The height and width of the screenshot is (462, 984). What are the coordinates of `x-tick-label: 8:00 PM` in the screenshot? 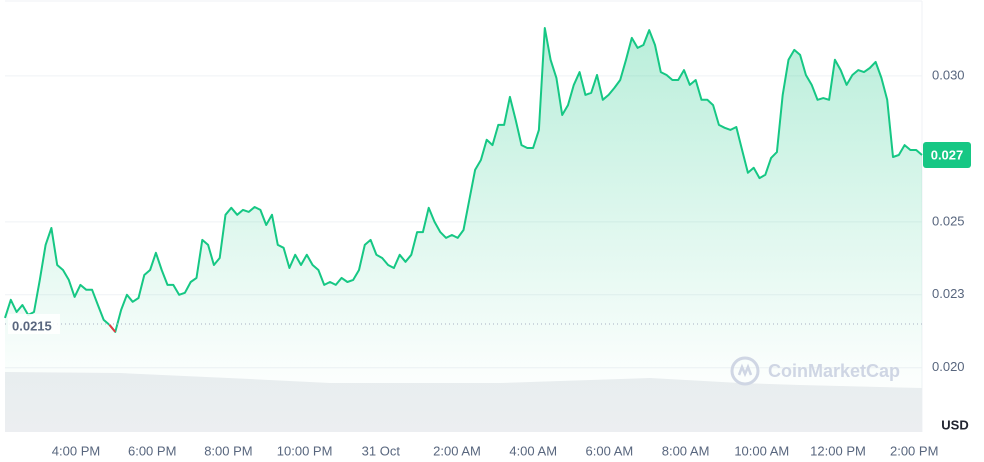 It's located at (228, 450).